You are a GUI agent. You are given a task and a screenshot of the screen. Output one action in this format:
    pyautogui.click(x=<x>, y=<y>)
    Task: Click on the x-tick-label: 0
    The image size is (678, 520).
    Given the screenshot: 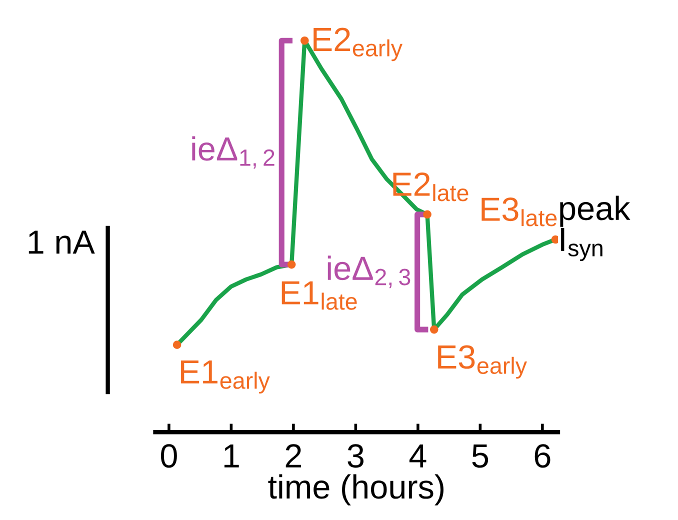 What is the action you would take?
    pyautogui.click(x=168, y=456)
    